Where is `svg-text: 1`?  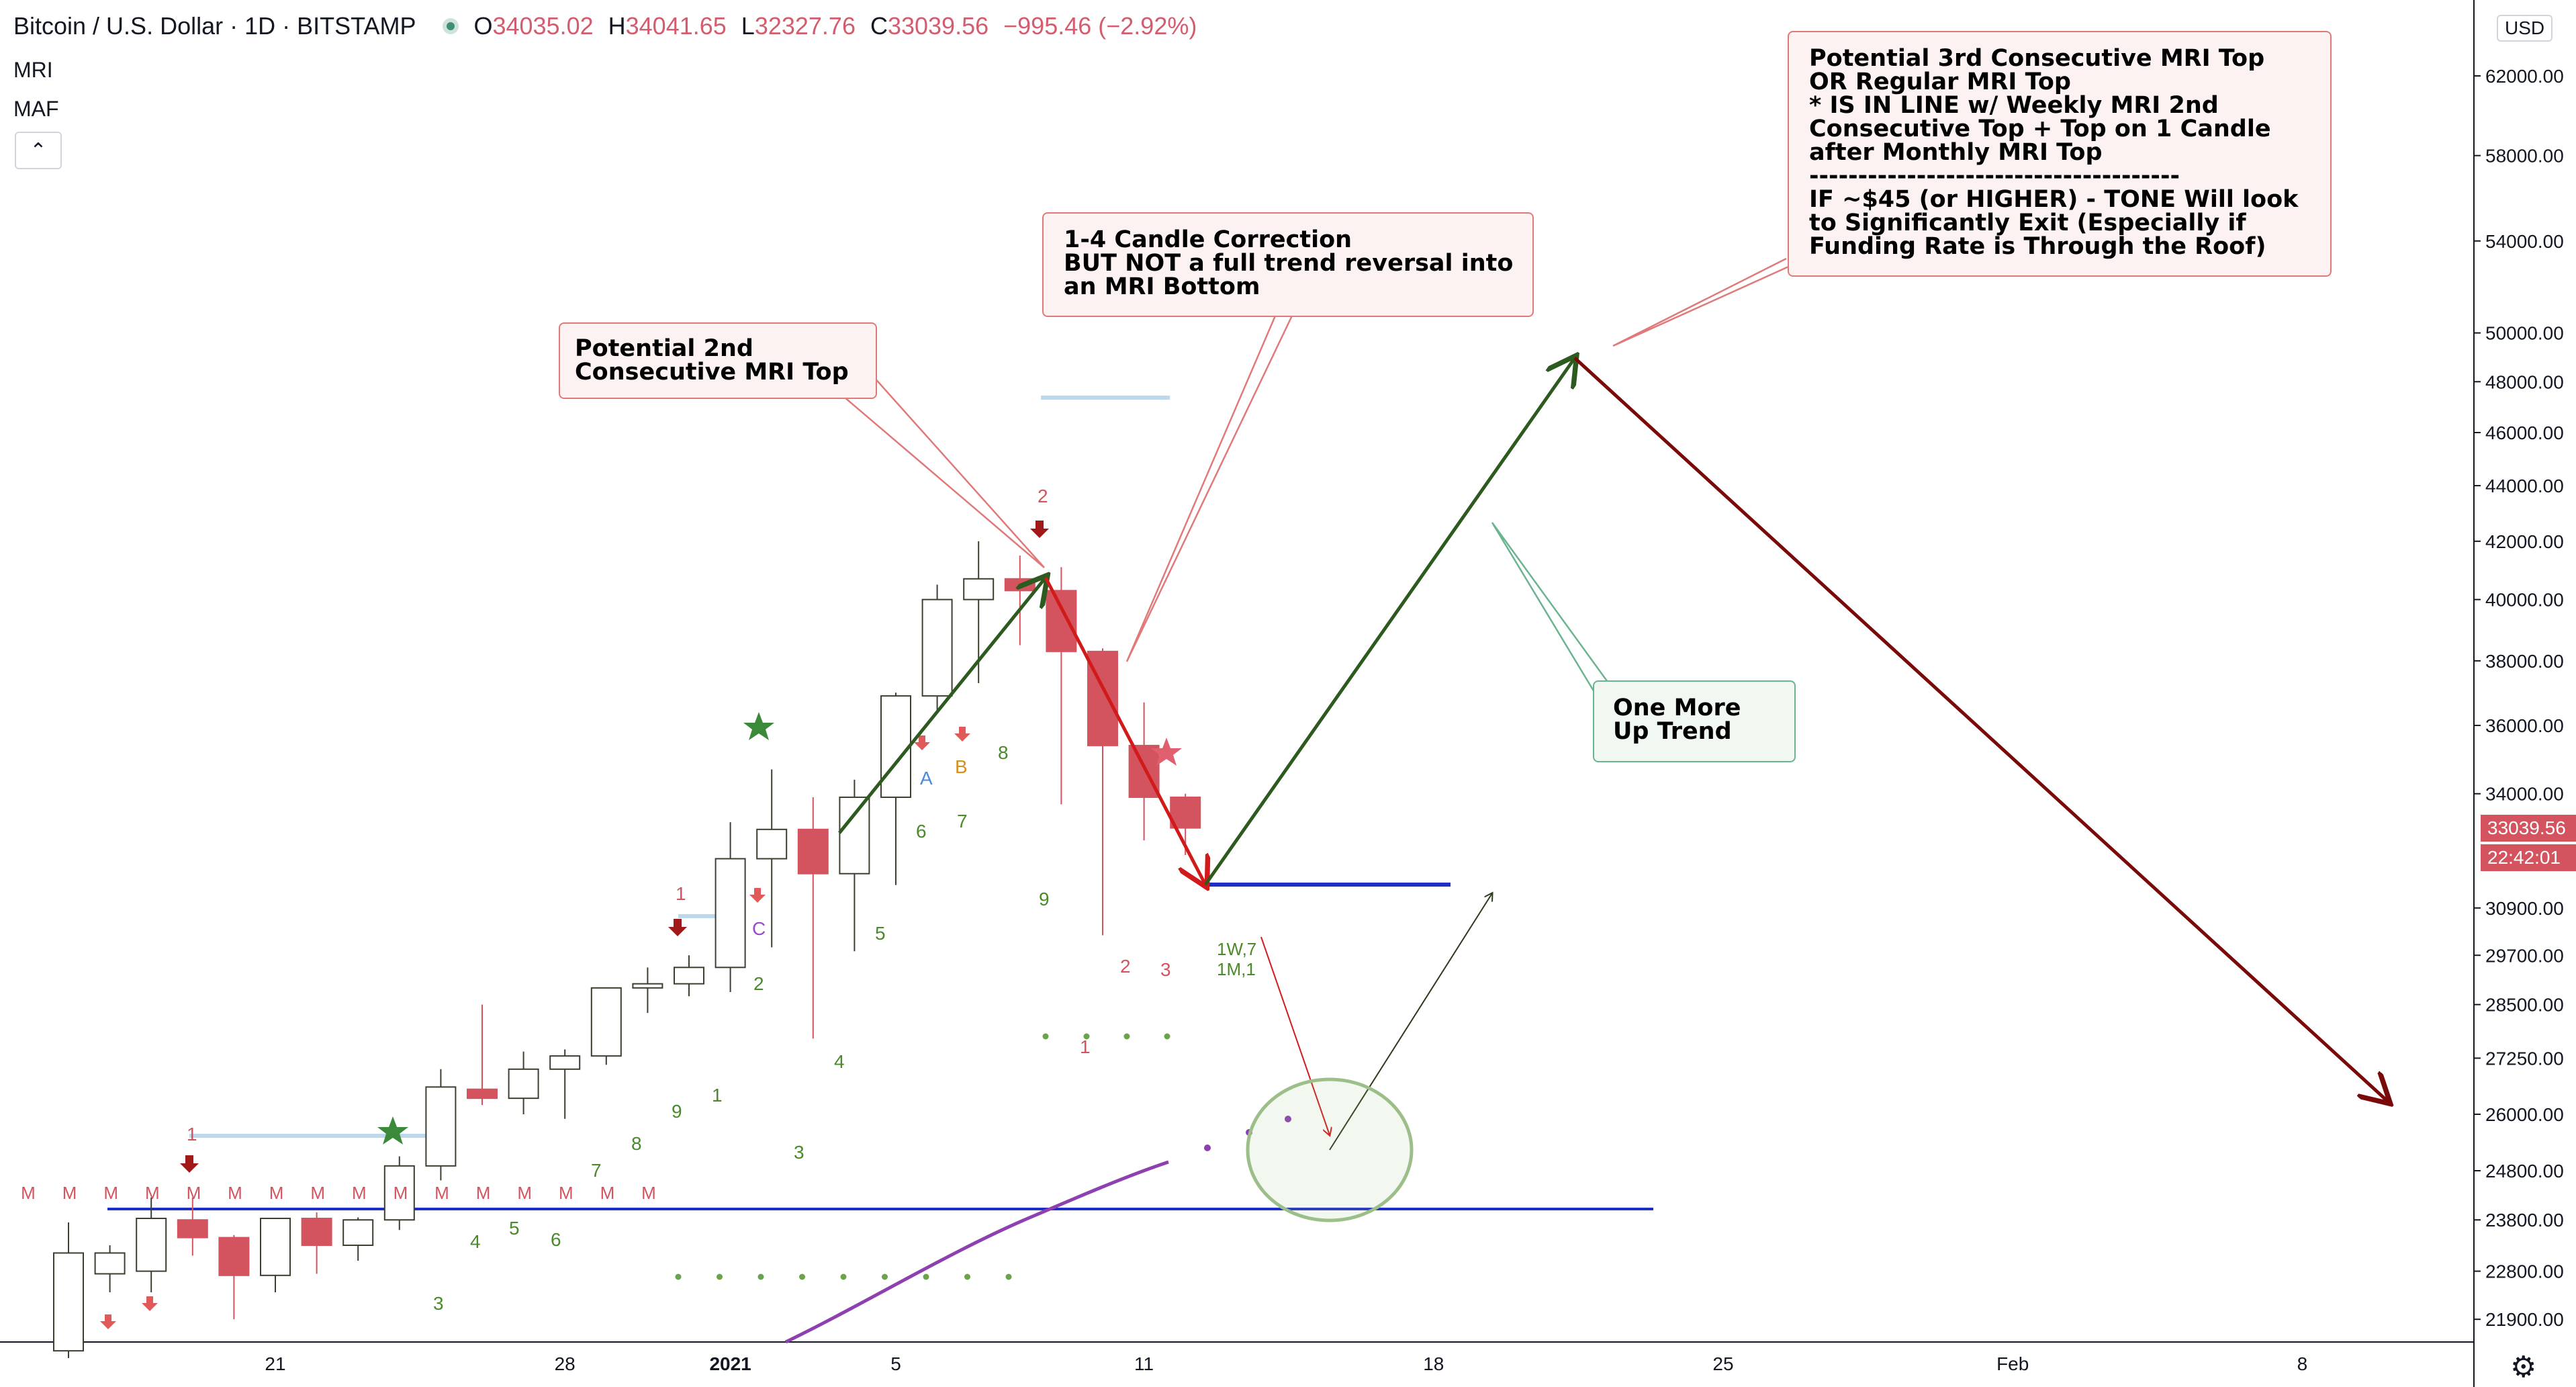 svg-text: 1 is located at coordinates (717, 1096).